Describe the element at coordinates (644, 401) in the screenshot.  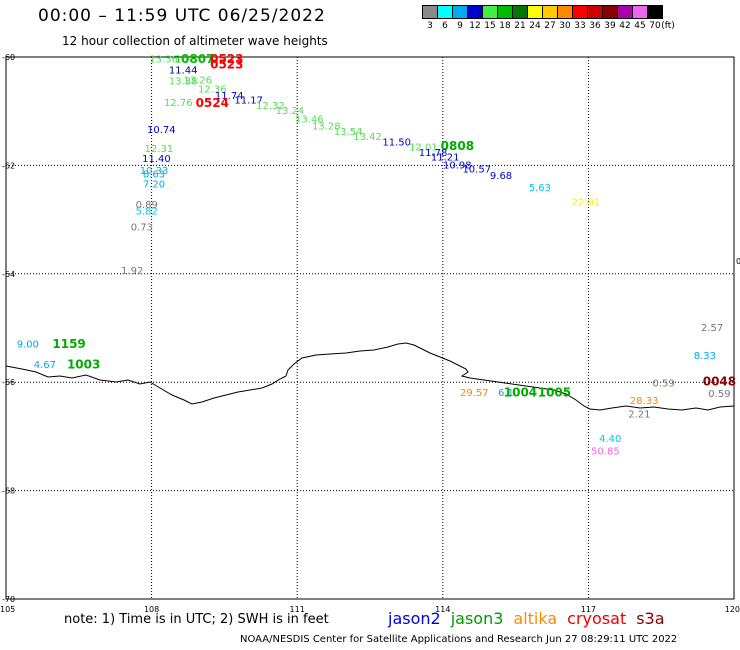
I see `wave-height-label: 28.33` at that location.